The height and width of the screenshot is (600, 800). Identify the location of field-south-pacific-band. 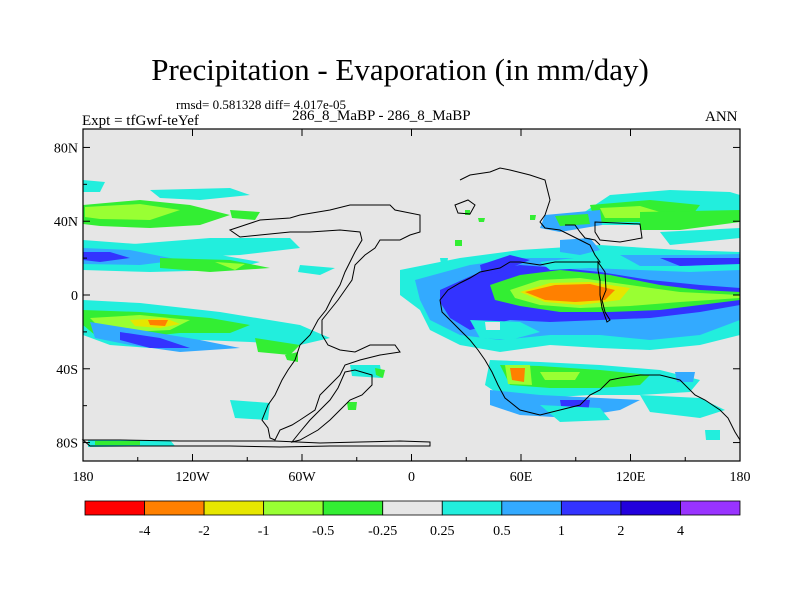
(206, 331).